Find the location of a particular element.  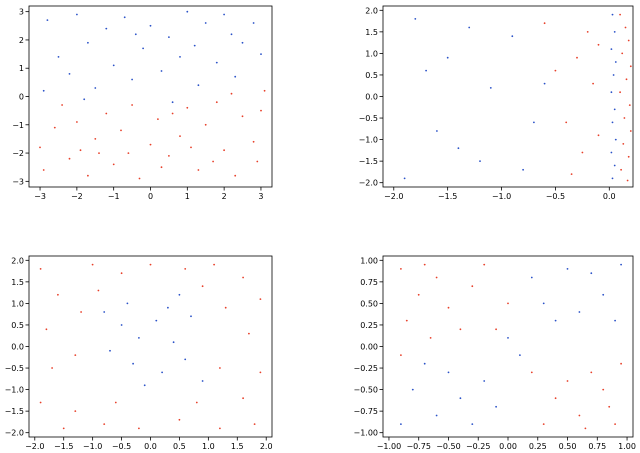

x-tick-label-3-6: 0.5 is located at coordinates (179, 446).